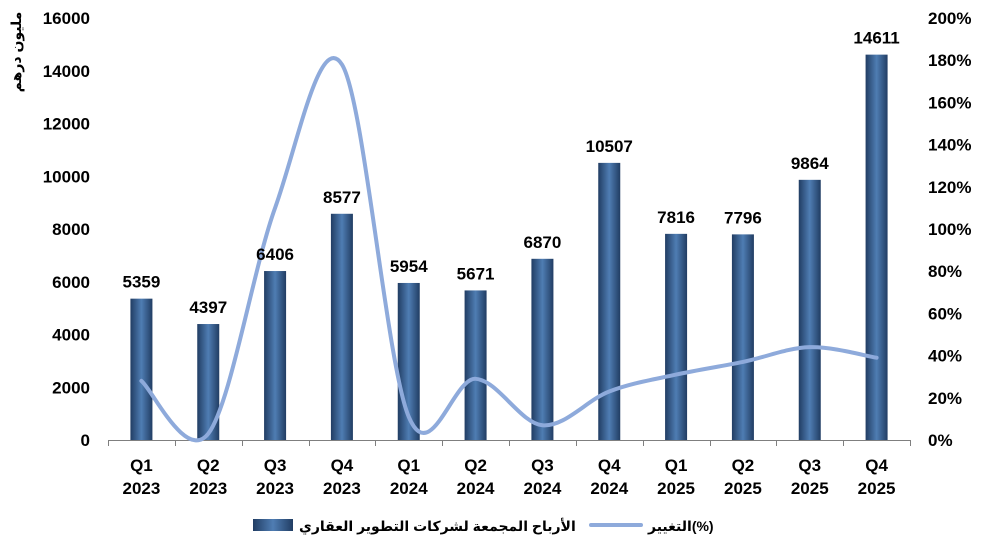 The width and height of the screenshot is (984, 549). Describe the element at coordinates (437, 527) in the screenshot. I see `legend-label-profits: الأرباح المجمعة لشركات التطوير العقاري` at that location.